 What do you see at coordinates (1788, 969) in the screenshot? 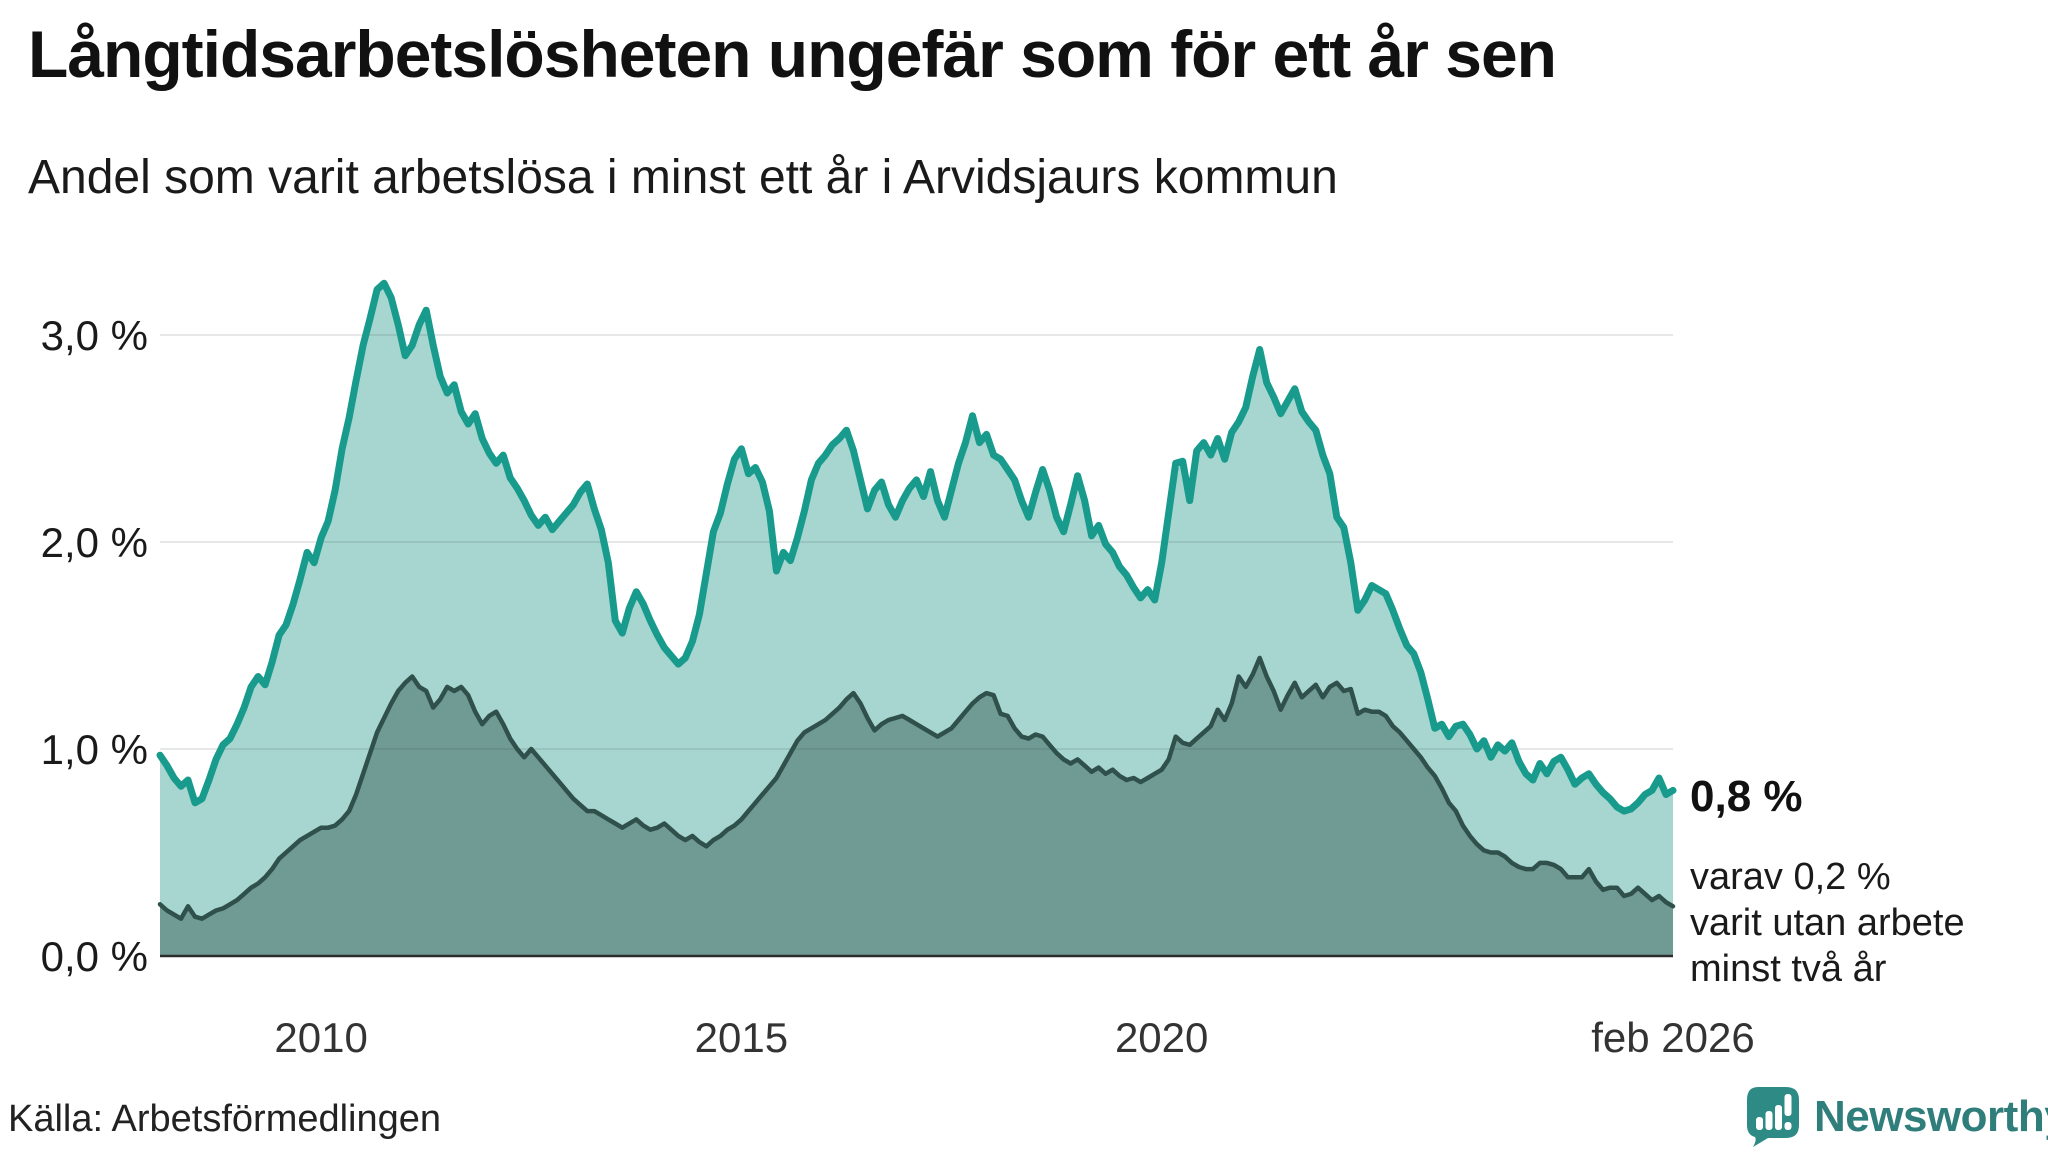
I see `note-line-3: minst två år` at bounding box center [1788, 969].